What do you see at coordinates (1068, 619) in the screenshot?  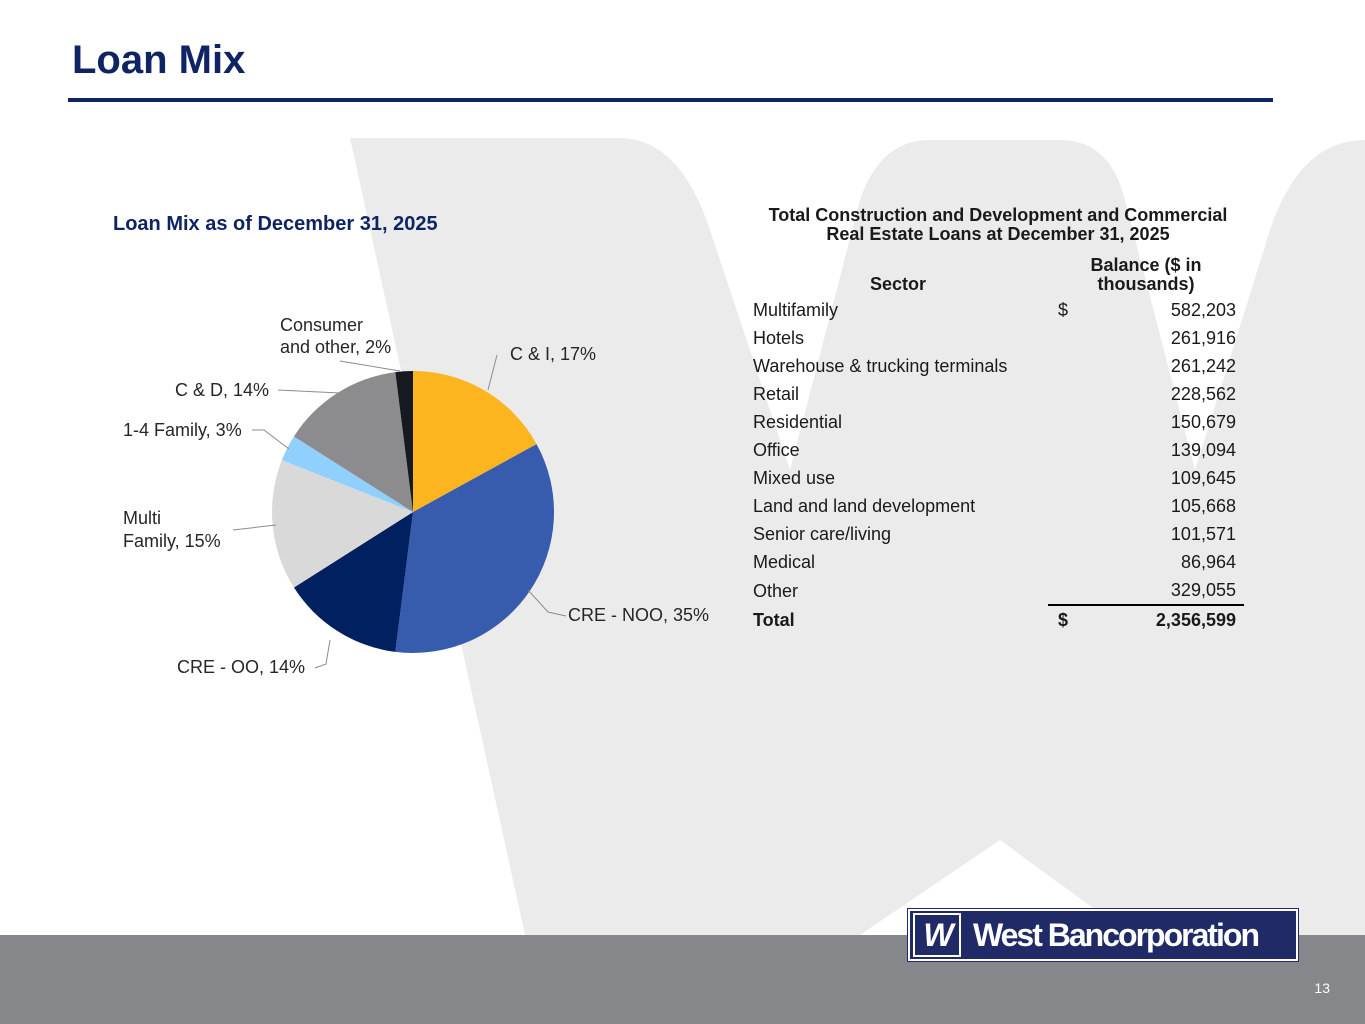 I see `total-currency-cell: $` at bounding box center [1068, 619].